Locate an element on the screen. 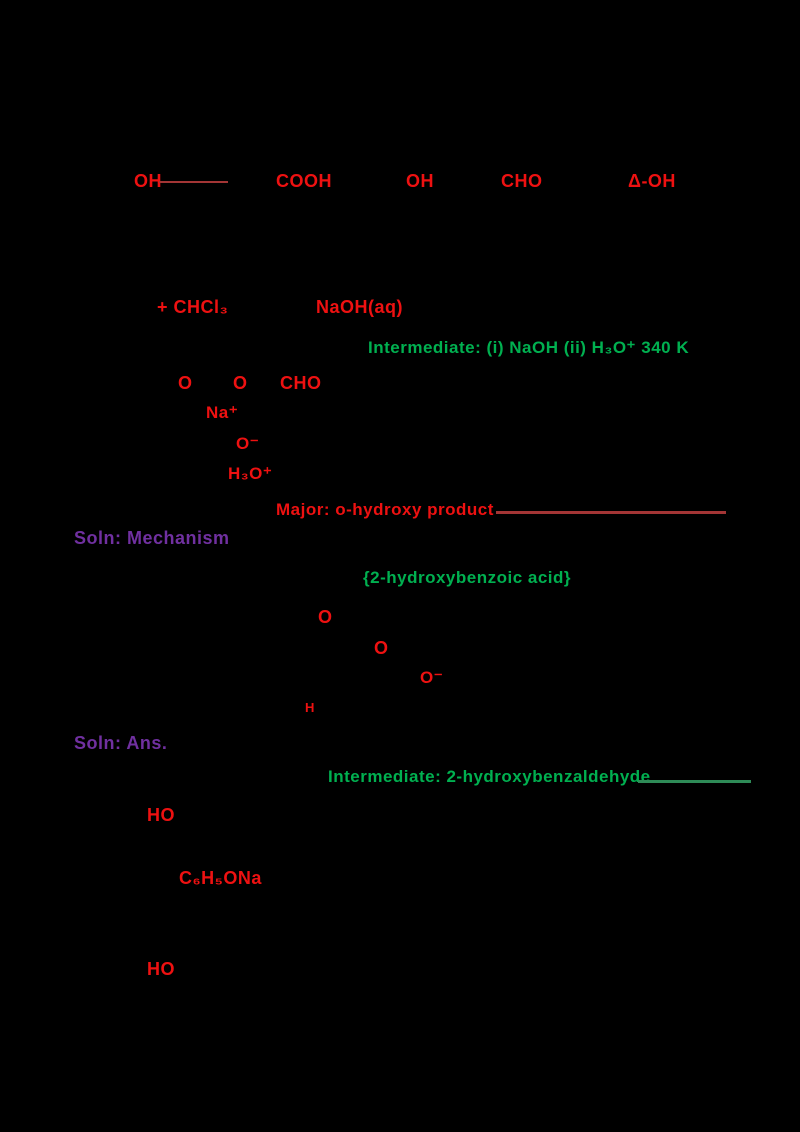 This screenshot has width=800, height=1132. label-oh-2: OH is located at coordinates (420, 181).